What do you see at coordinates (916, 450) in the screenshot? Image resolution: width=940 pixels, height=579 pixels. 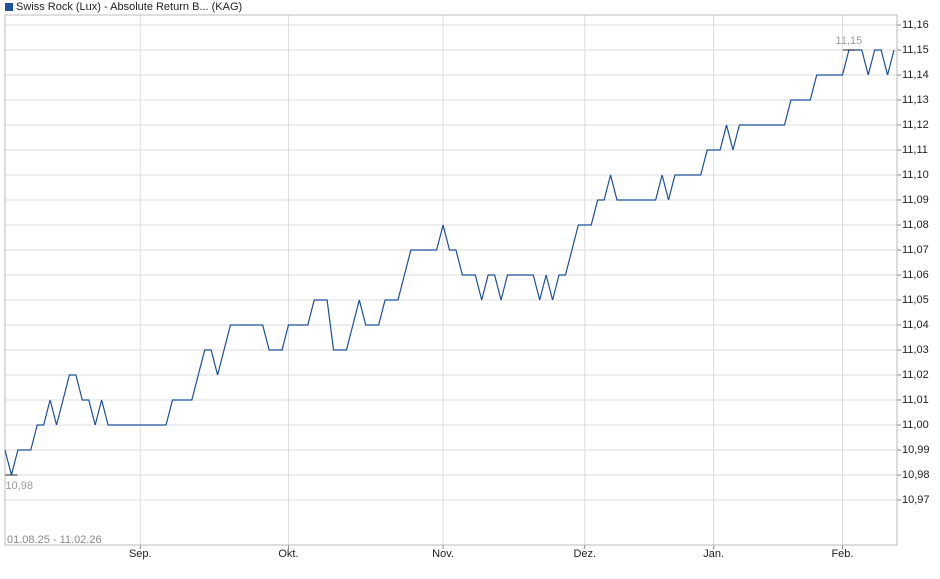 I see `y-tick-label: 10,99` at bounding box center [916, 450].